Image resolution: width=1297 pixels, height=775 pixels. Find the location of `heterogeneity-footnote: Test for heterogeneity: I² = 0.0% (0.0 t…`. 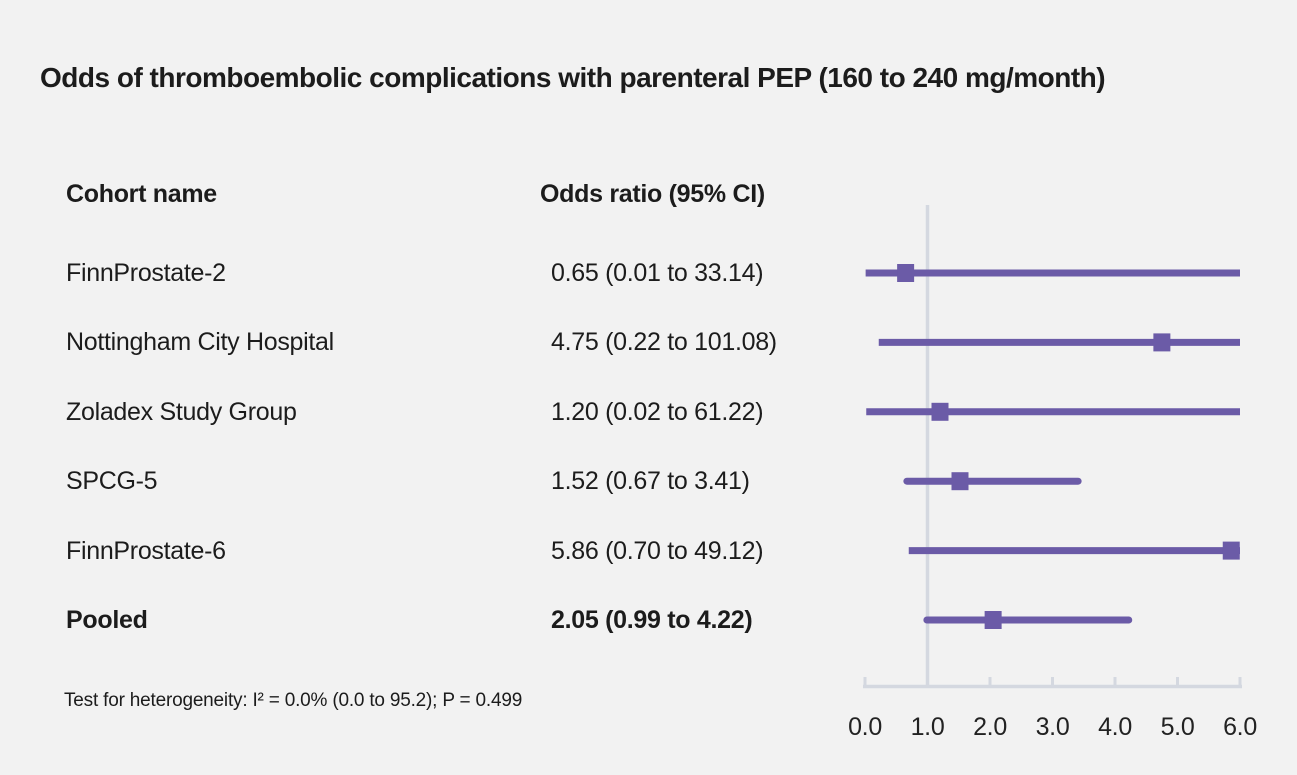

heterogeneity-footnote: Test for heterogeneity: I² = 0.0% (0.0 t… is located at coordinates (293, 700).